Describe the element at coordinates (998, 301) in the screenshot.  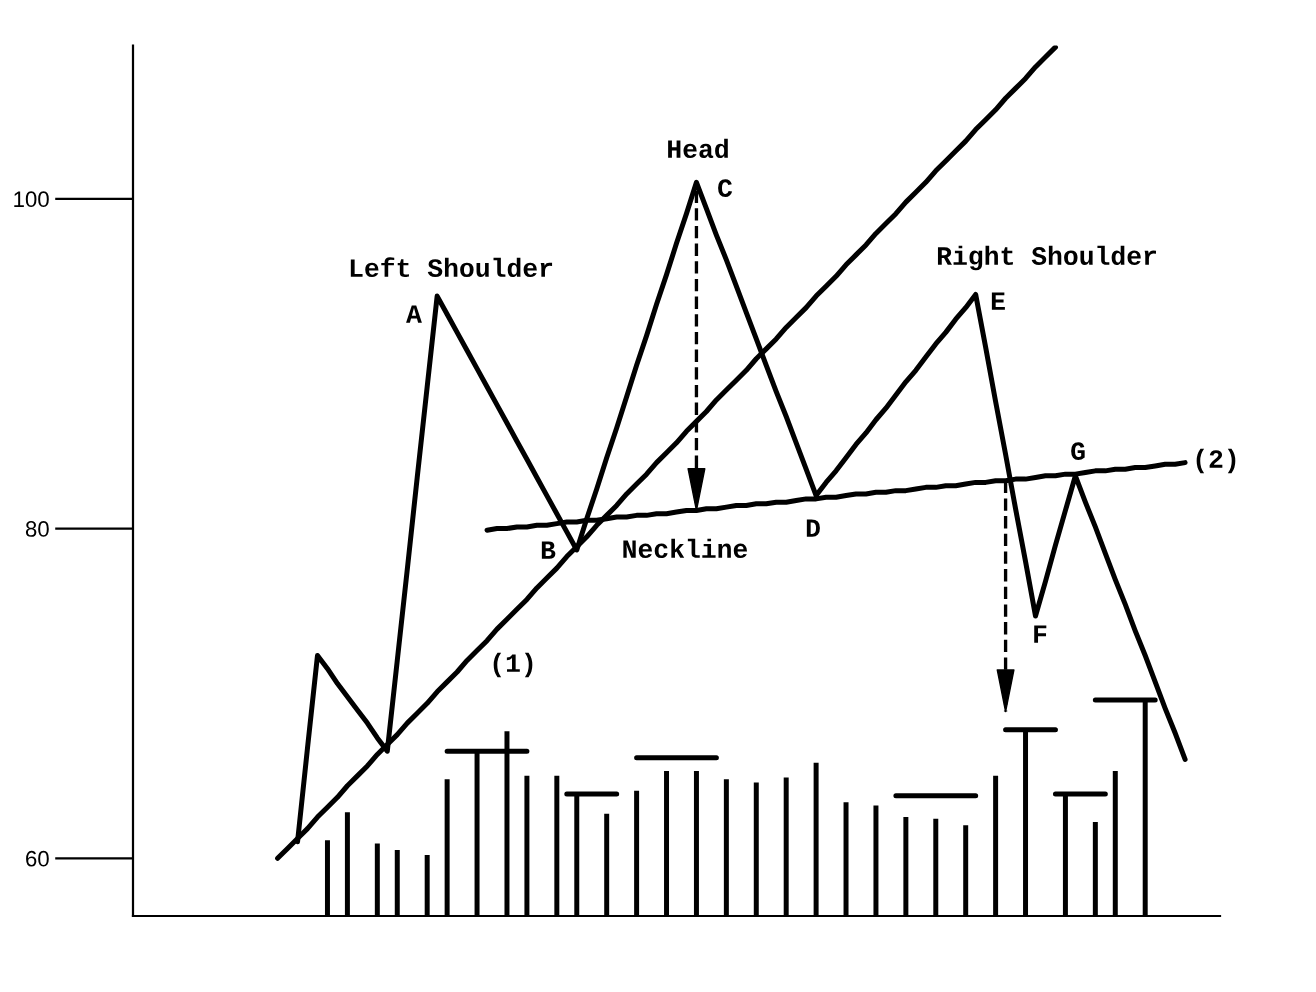
I see `annotation: E` at that location.